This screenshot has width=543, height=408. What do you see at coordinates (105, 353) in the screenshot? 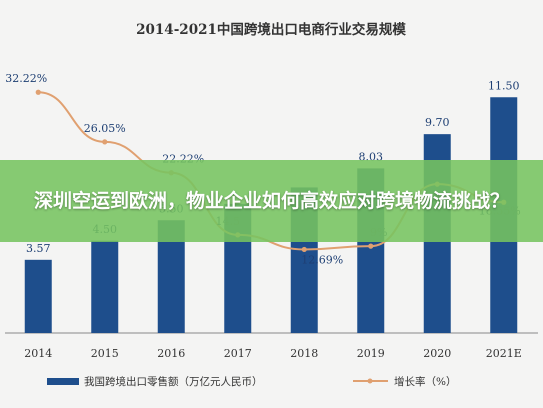
I see `x-tick-label: 2015` at bounding box center [105, 353].